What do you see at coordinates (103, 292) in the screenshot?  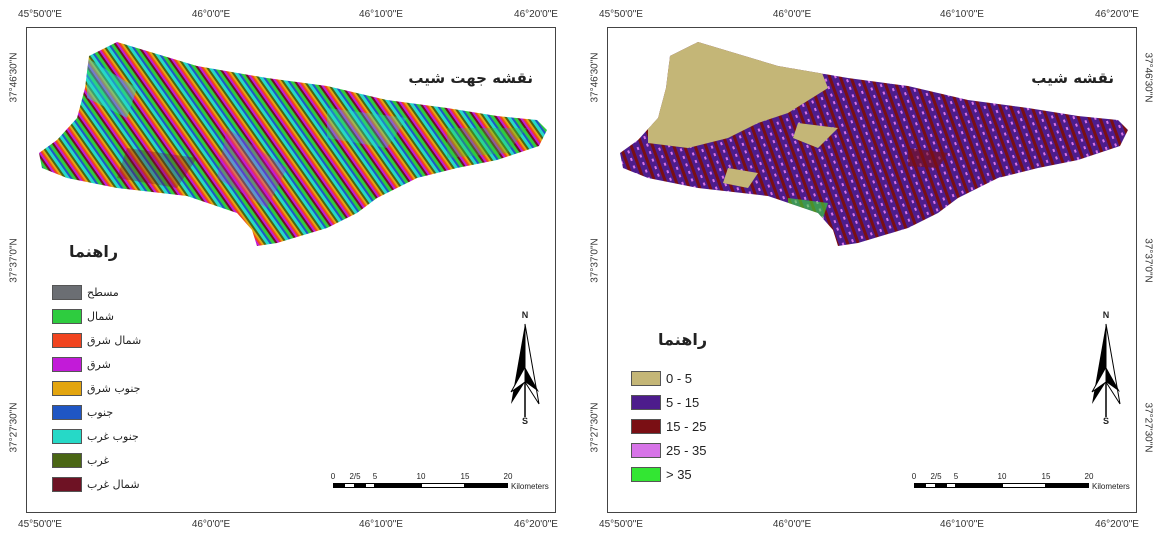 I see `legend-label: مسطح` at bounding box center [103, 292].